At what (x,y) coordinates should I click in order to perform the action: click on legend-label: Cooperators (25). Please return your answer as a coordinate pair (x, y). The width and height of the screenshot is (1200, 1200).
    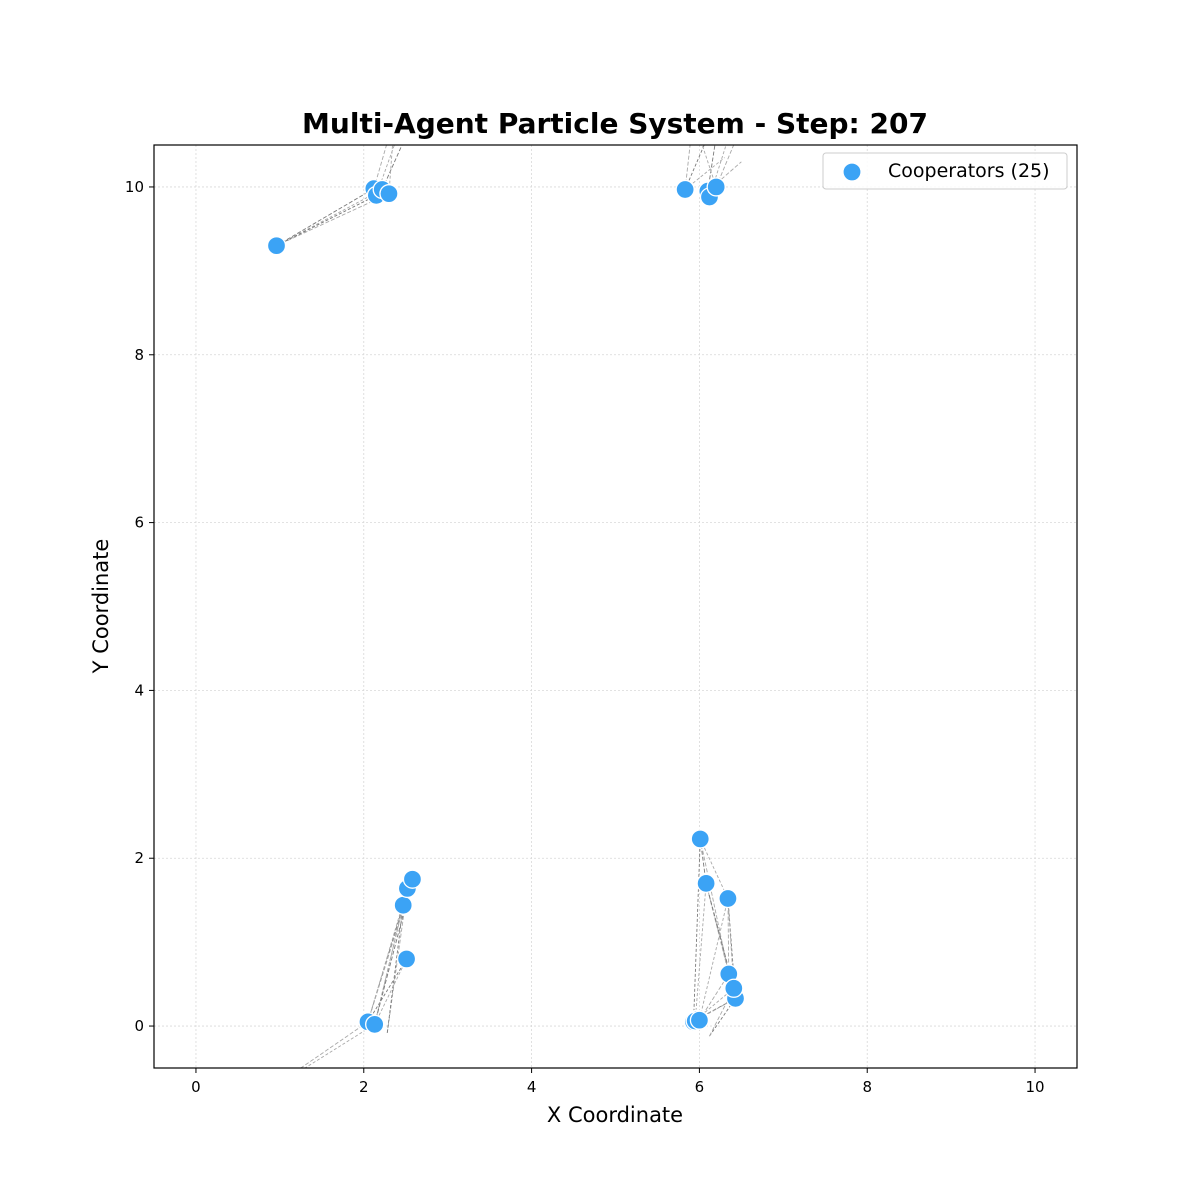
    Looking at the image, I should click on (969, 171).